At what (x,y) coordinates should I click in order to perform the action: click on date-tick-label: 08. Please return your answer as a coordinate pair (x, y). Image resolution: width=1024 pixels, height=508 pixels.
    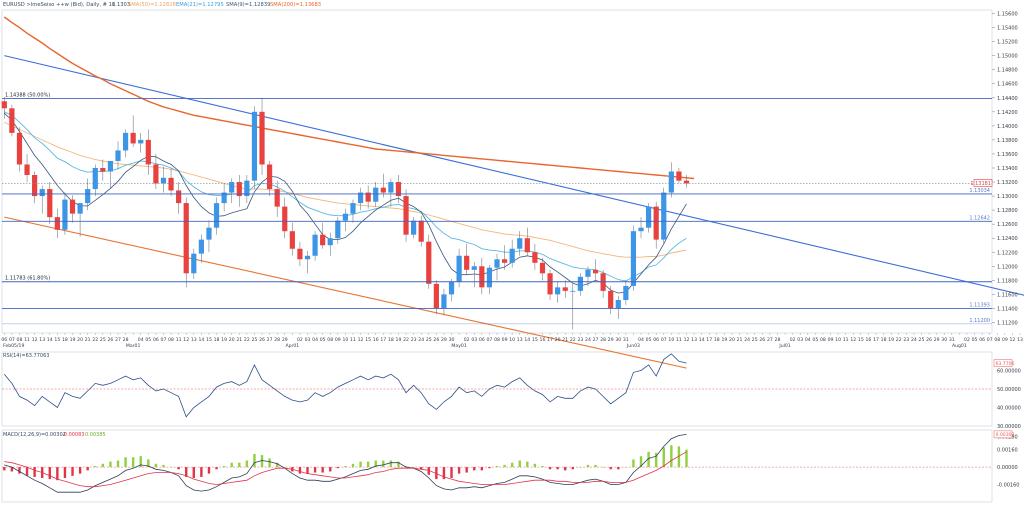
    Looking at the image, I should click on (997, 340).